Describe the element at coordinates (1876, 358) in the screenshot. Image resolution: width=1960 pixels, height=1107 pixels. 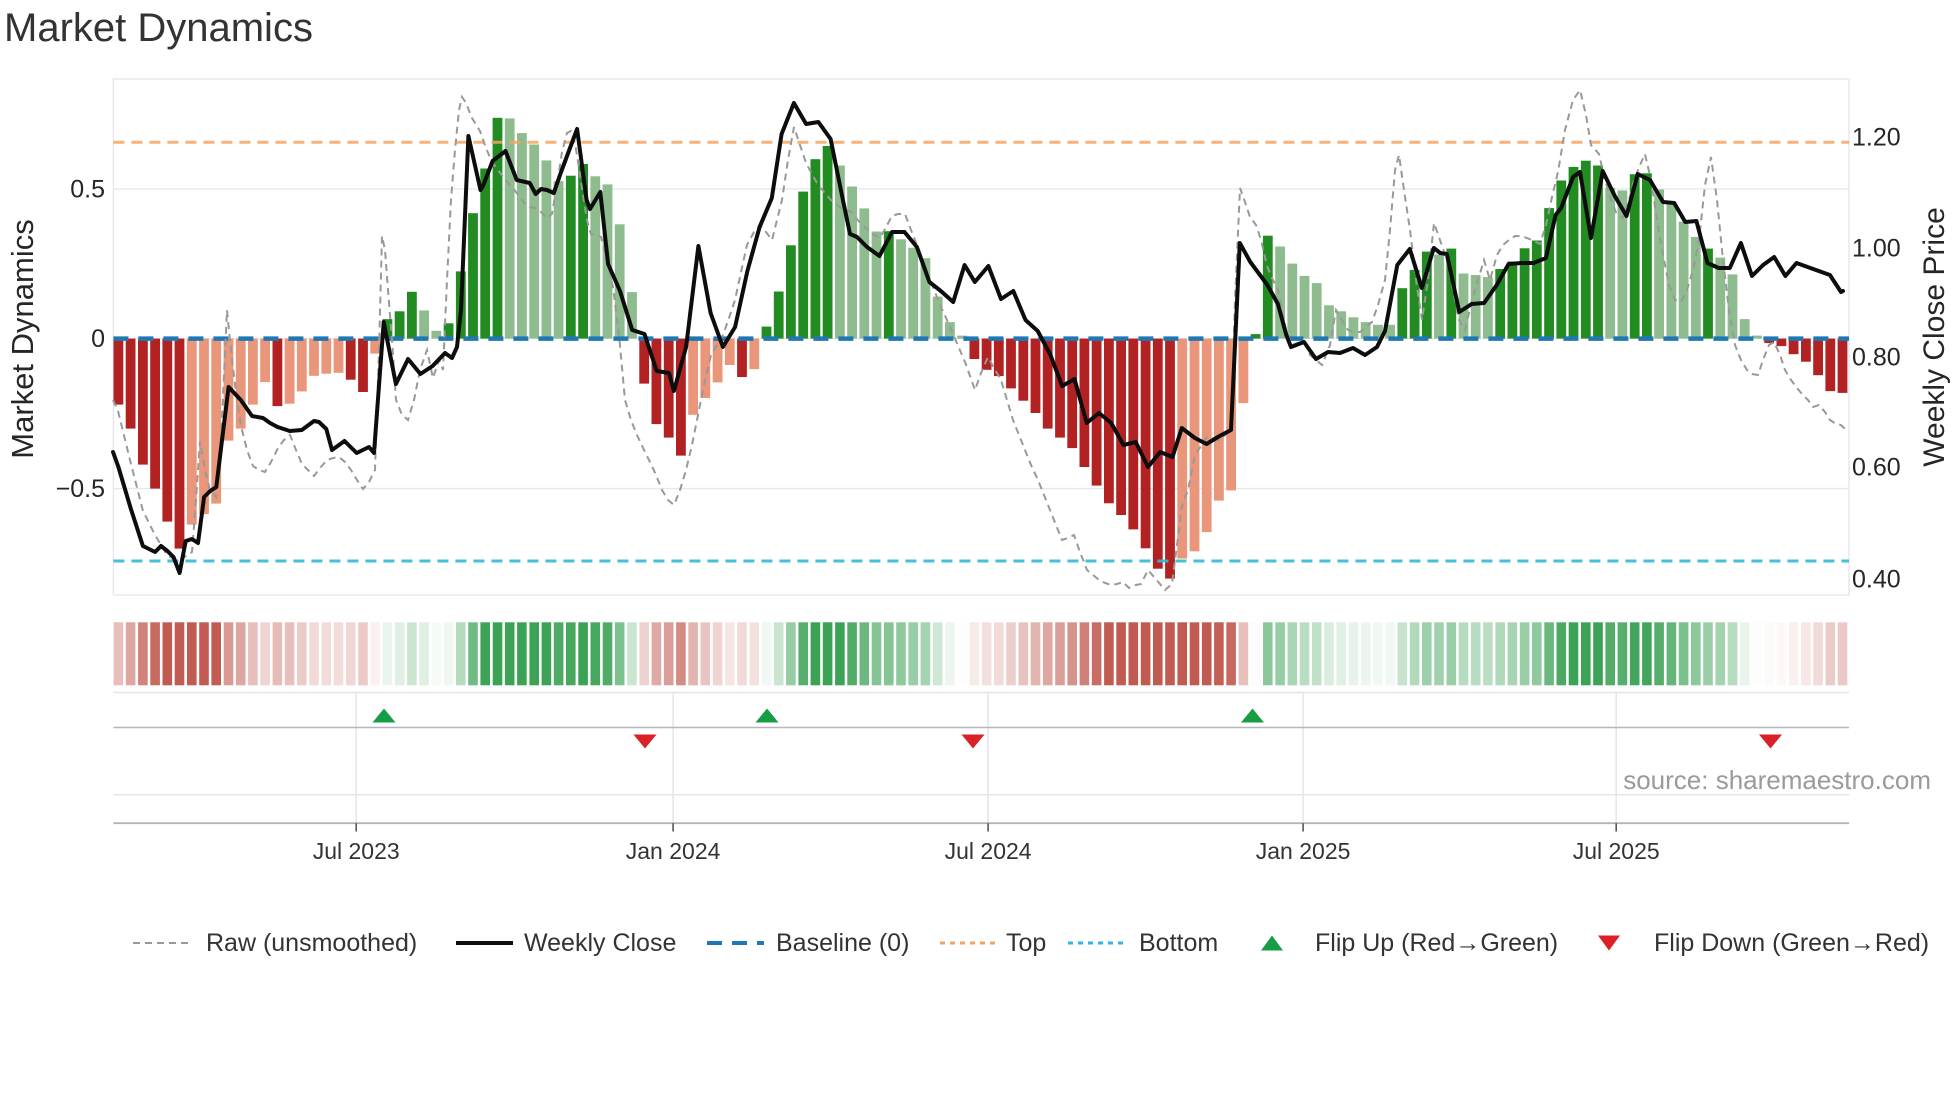
I see `svg-text: 0.80` at that location.